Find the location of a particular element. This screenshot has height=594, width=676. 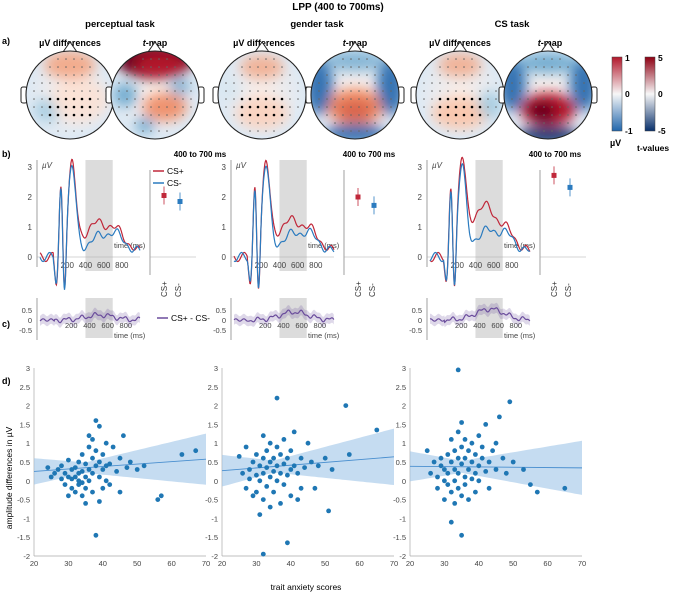

scatter-ylabel: amplitude differences in µV is located at coordinates (9, 477).